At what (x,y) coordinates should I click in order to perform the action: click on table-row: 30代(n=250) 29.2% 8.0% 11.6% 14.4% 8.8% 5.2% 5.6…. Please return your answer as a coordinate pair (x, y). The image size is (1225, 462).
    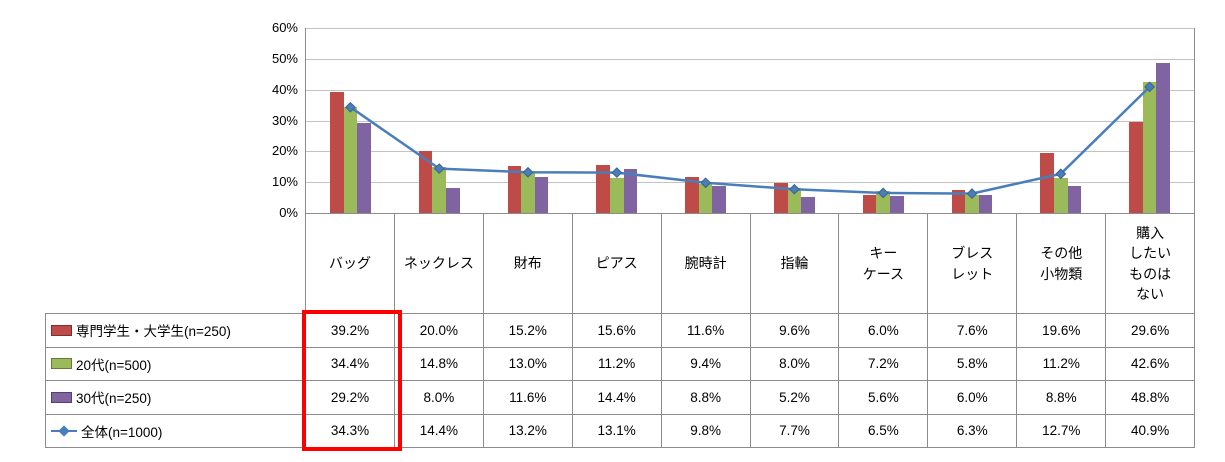
    Looking at the image, I should click on (620, 398).